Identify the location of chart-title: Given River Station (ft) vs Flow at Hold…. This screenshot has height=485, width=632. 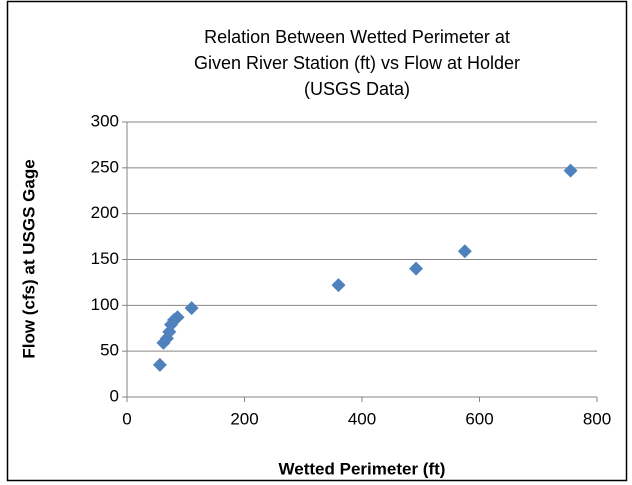
(357, 63).